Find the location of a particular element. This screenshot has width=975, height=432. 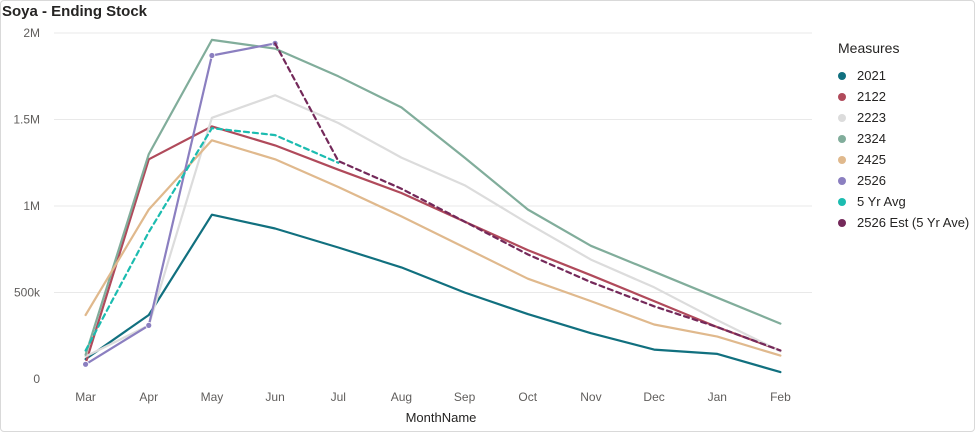

y-tick-label: 1.5M is located at coordinates (26, 120).